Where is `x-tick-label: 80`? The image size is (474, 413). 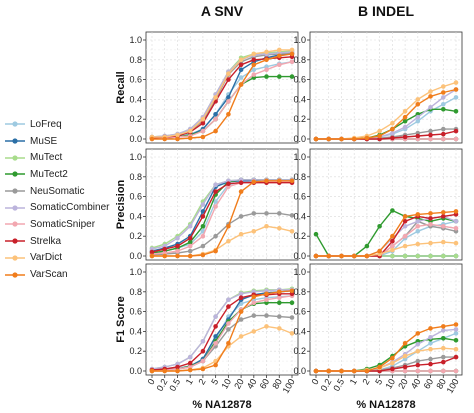 x-tick-label: 80 is located at coordinates (277, 384).